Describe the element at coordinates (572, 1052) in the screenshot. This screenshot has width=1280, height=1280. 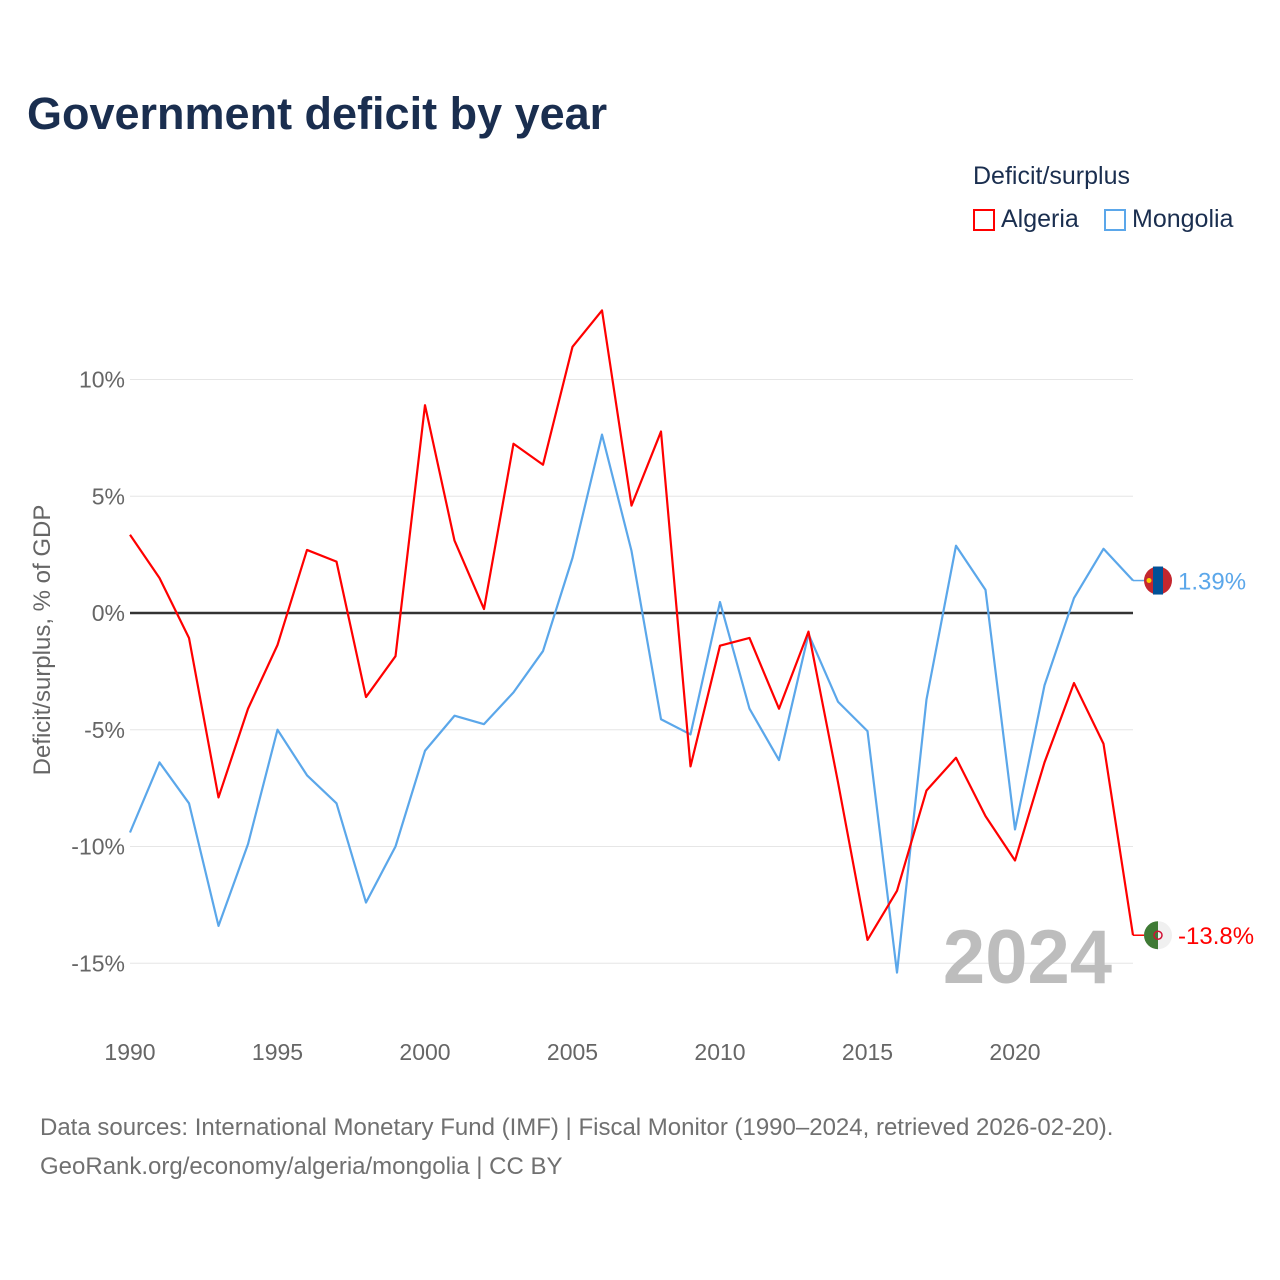
I see `x-tick-label: 2005` at that location.